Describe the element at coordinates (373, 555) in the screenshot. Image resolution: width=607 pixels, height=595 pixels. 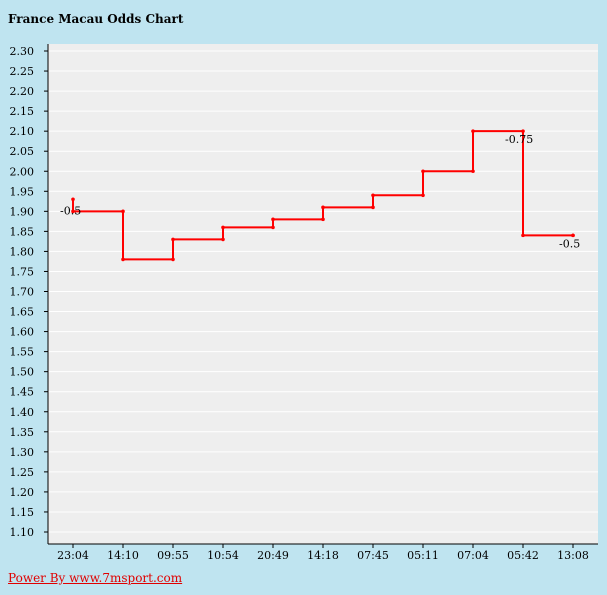
I see `x-tick-label: 07:45` at that location.